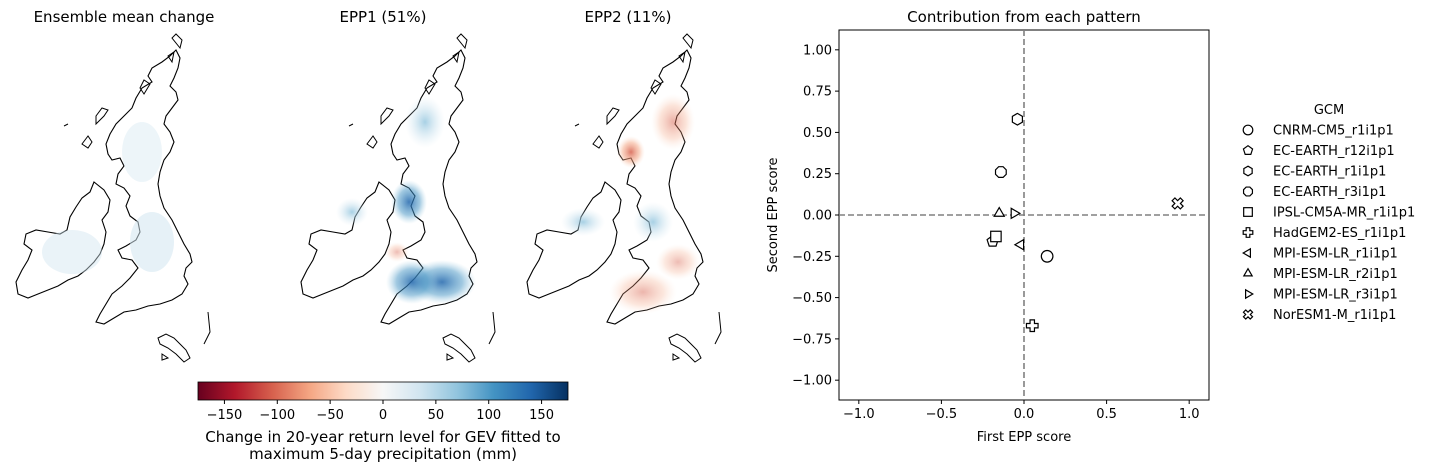 This screenshot has height=472, width=1440. Describe the element at coordinates (1339, 233) in the screenshot. I see `legend-label: HadGEM2-ES_r1i1p1` at that location.